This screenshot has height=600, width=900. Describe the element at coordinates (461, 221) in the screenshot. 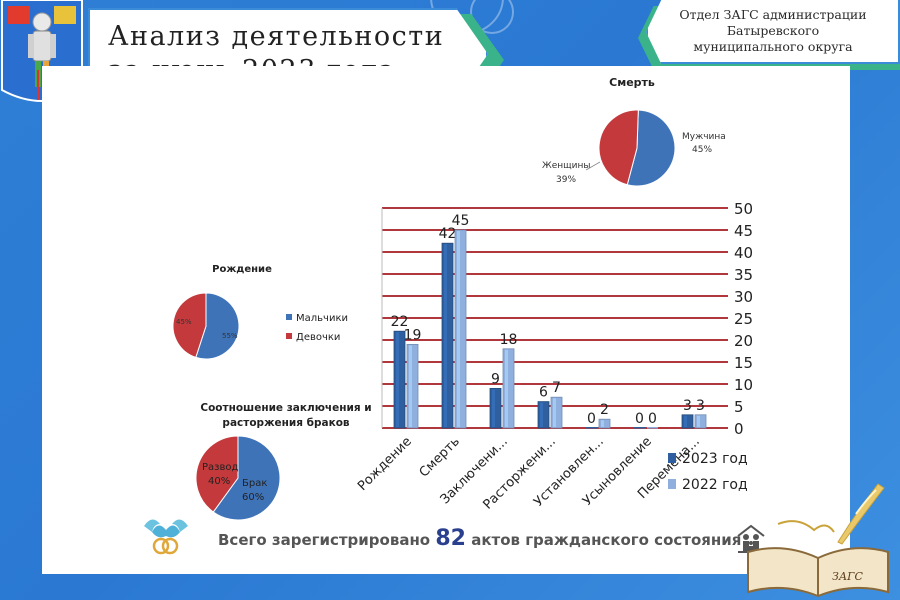

I see `bar-value-label: 45` at that location.